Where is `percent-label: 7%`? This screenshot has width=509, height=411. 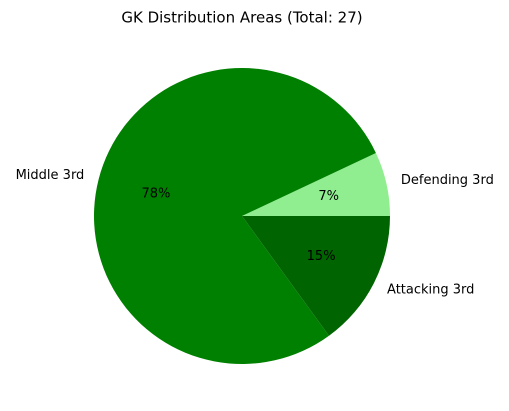
percent-label: 7% is located at coordinates (328, 196).